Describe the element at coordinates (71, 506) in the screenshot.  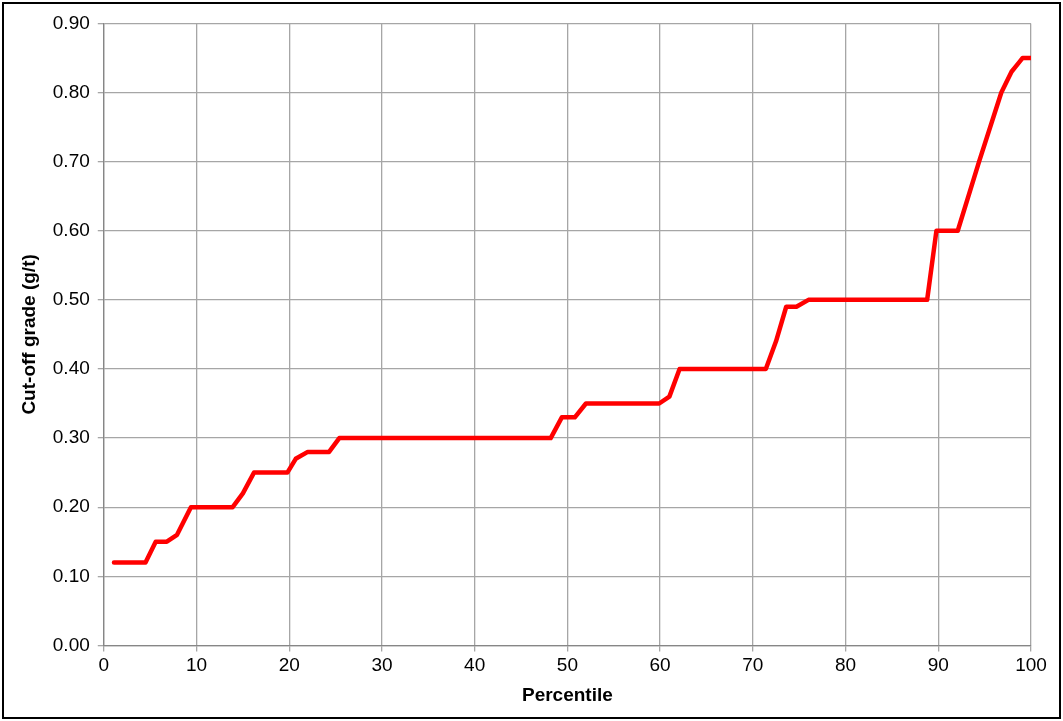
I see `y-tick-label: 0.20` at that location.